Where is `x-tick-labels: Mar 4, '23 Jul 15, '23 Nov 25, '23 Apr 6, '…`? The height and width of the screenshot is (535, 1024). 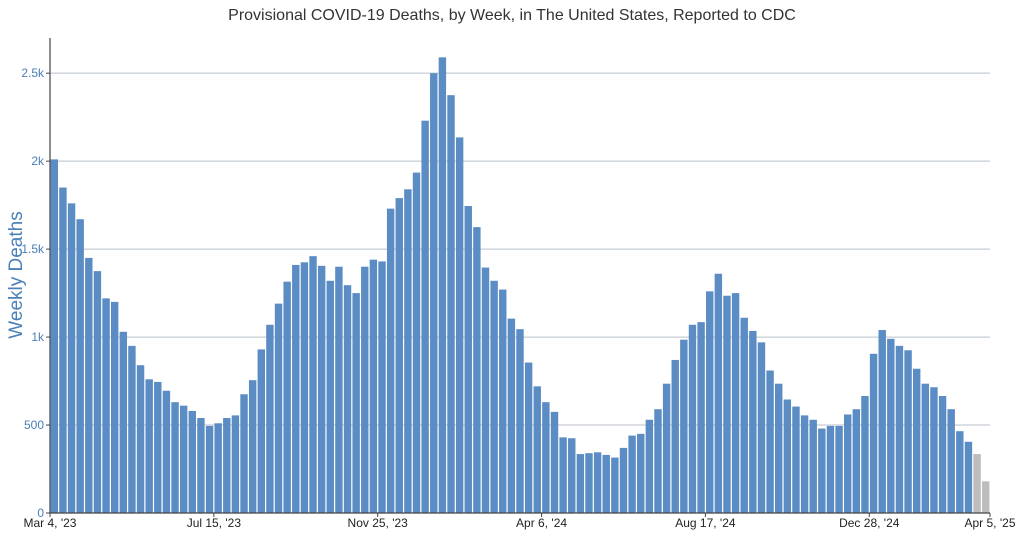
x-tick-labels: Mar 4, '23 Jul 15, '23 Nov 25, '23 Apr 6, '… is located at coordinates (520, 523).